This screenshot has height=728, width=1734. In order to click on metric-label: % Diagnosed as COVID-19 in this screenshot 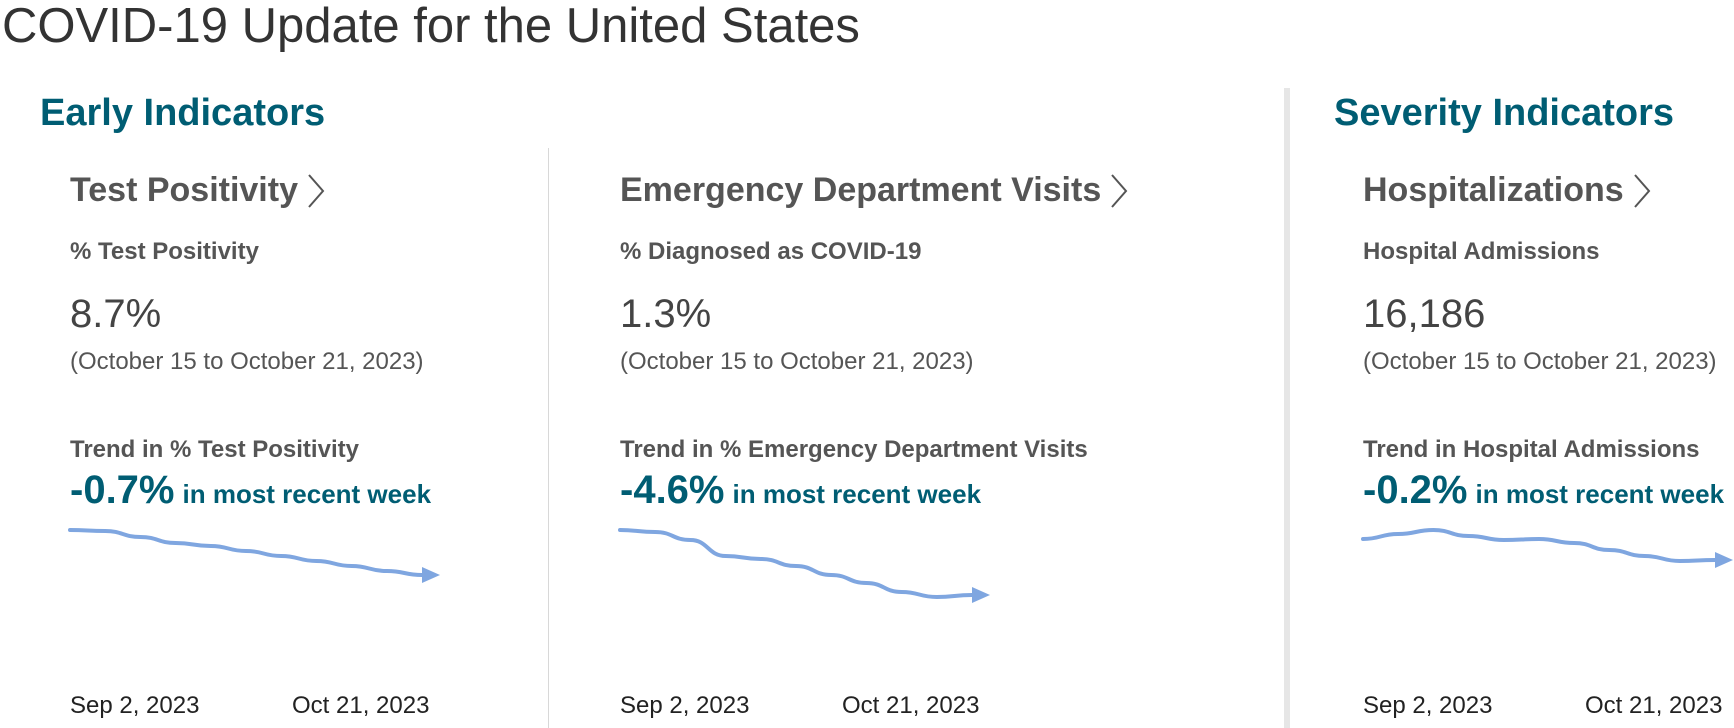, I will do `click(771, 251)`.